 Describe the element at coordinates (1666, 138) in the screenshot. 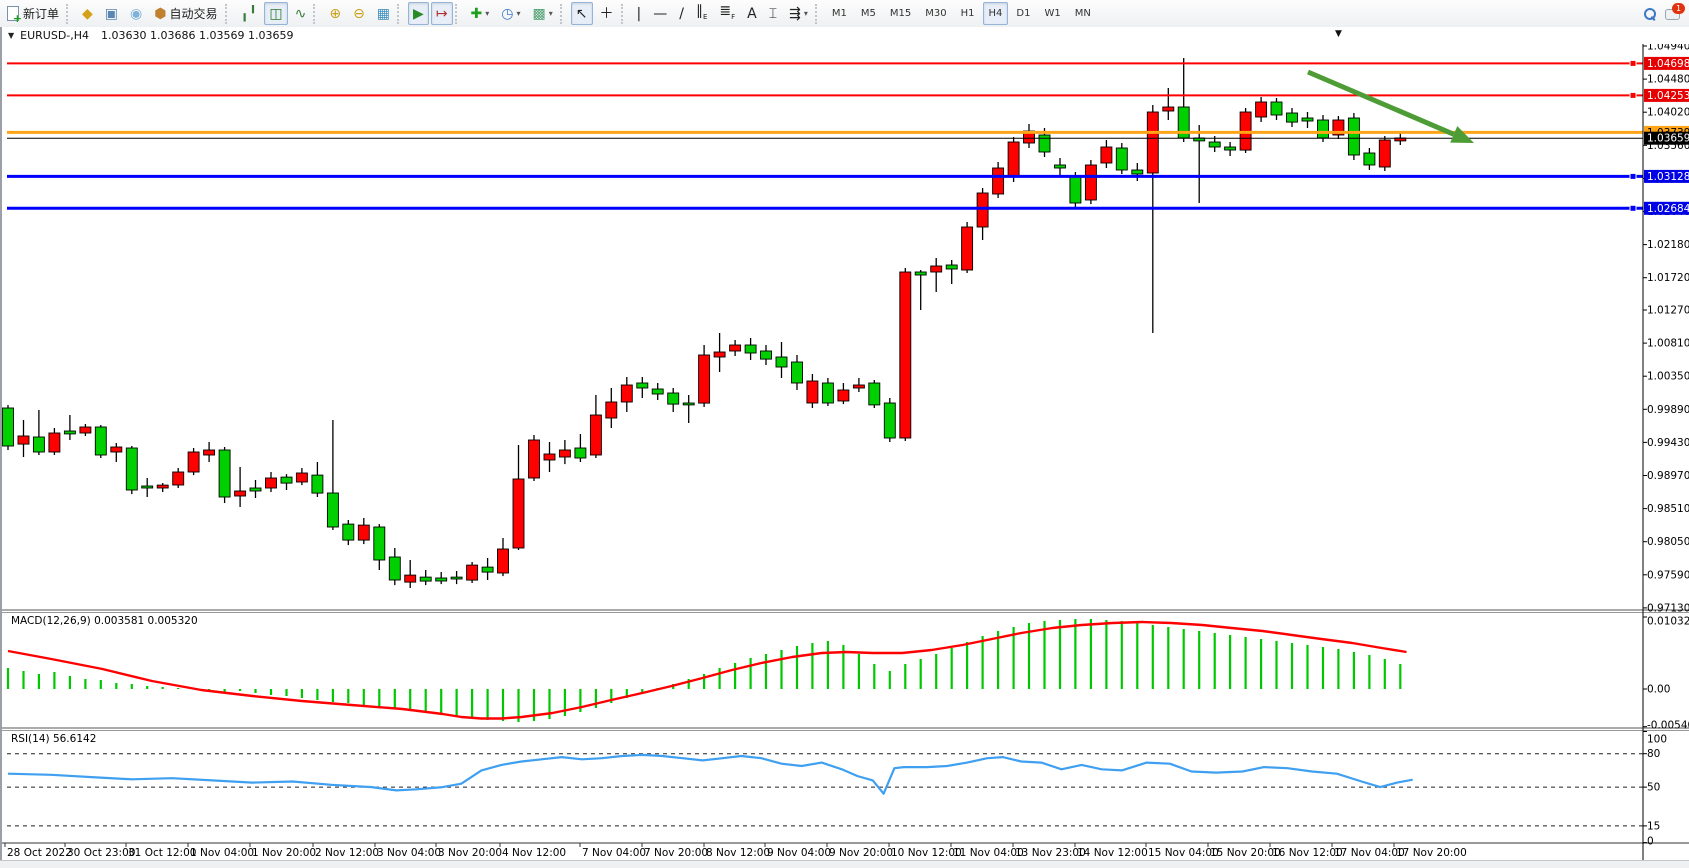

I see `price-badge-1.03659: 1.03659` at that location.